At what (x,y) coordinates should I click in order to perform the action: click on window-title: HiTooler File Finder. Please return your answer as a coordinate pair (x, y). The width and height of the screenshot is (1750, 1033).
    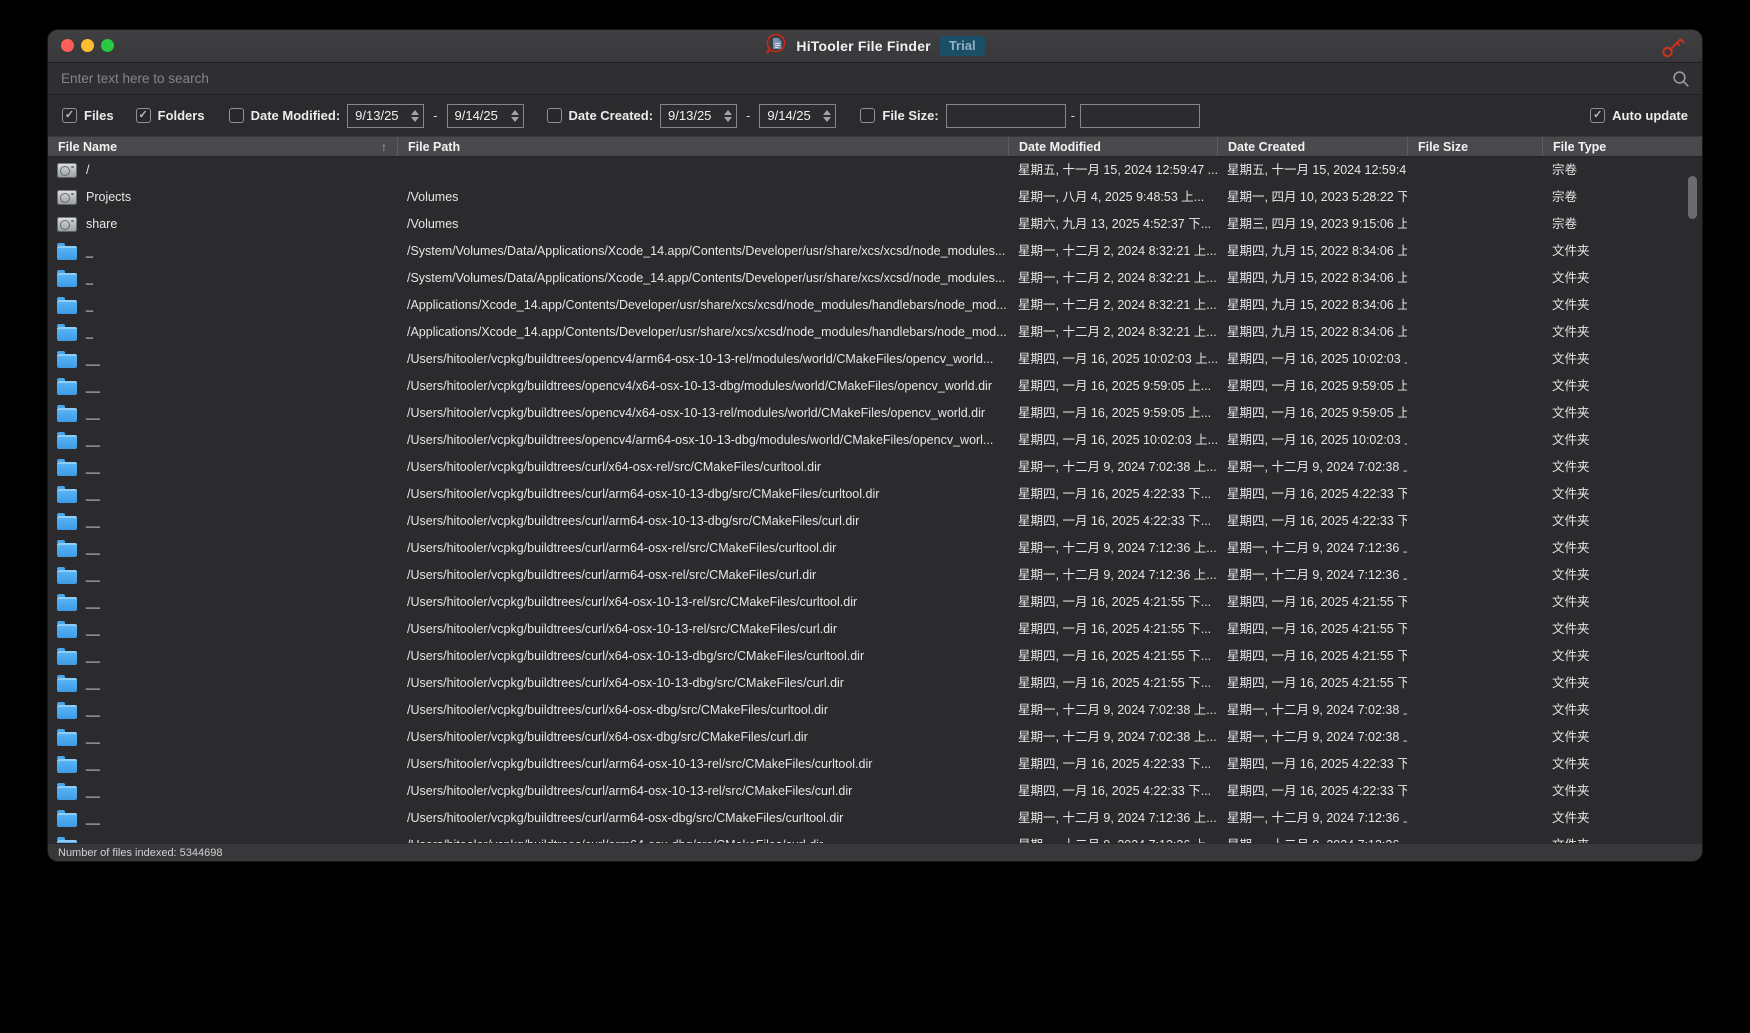
    Looking at the image, I should click on (863, 46).